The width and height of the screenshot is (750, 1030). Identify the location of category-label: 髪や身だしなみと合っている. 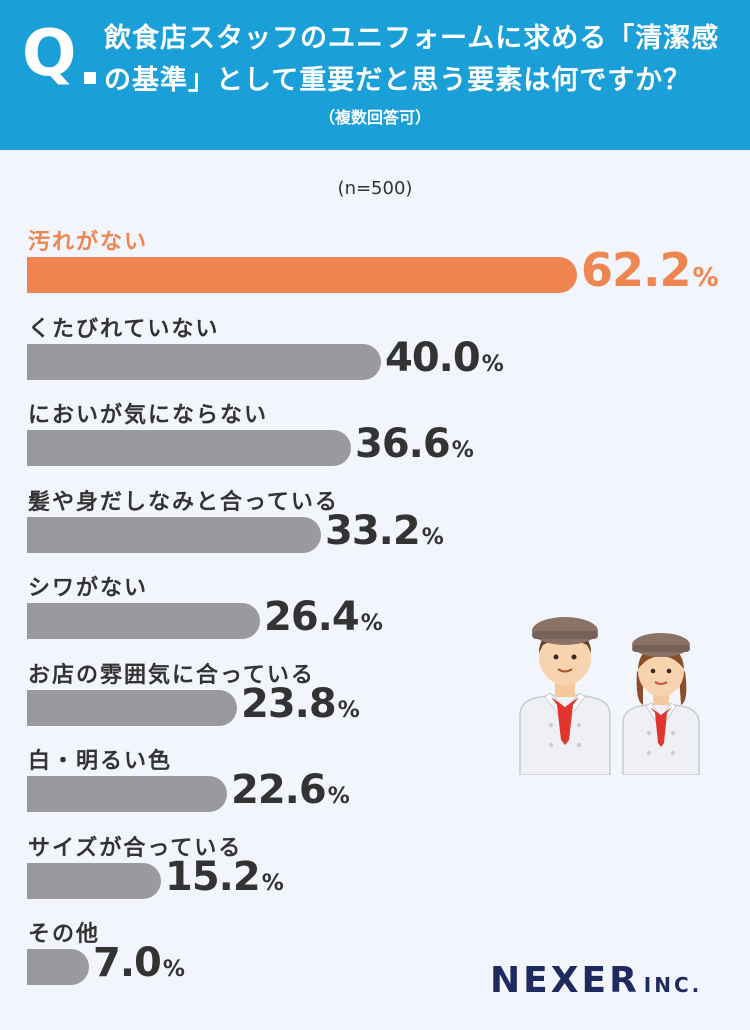
(183, 502).